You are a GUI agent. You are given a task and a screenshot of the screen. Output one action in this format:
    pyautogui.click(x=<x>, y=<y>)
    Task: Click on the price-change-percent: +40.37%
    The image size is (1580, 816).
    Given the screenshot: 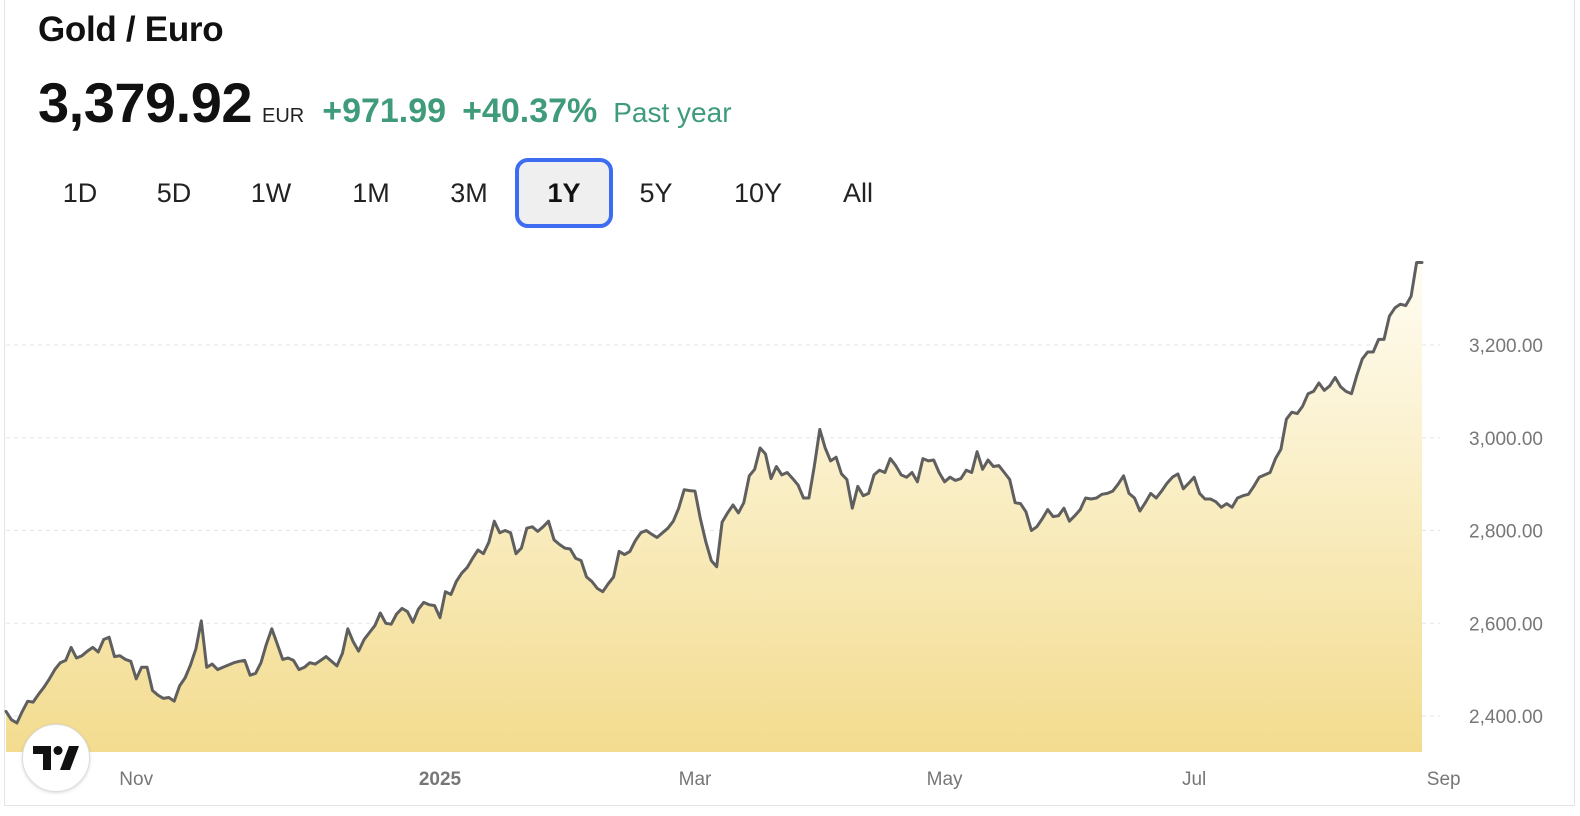 What is the action you would take?
    pyautogui.click(x=530, y=111)
    